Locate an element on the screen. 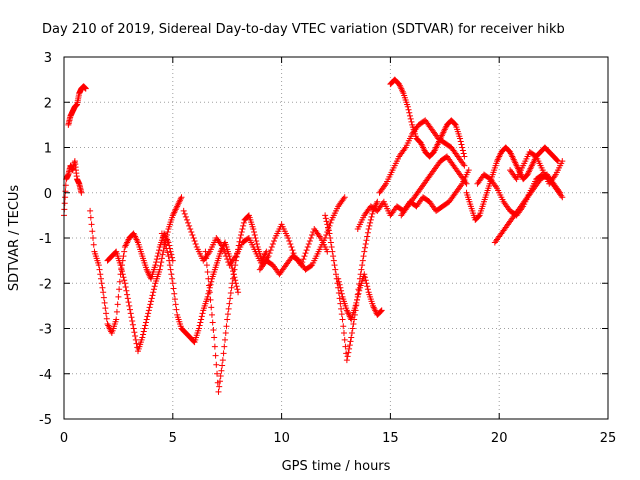 The width and height of the screenshot is (640, 480). series-arc14 is located at coordinates (434, 186).